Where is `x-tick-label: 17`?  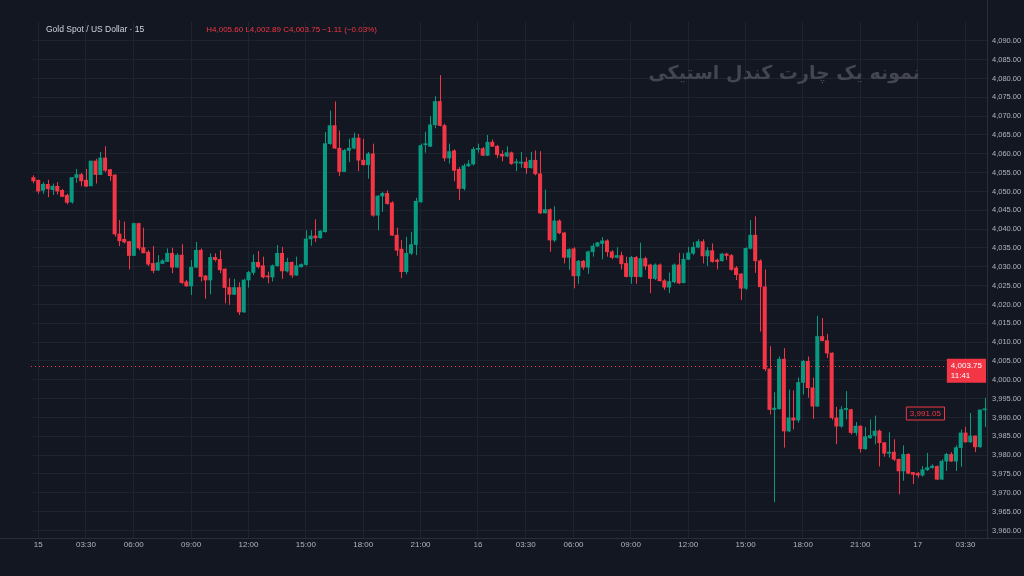
x-tick-label: 17 is located at coordinates (918, 544).